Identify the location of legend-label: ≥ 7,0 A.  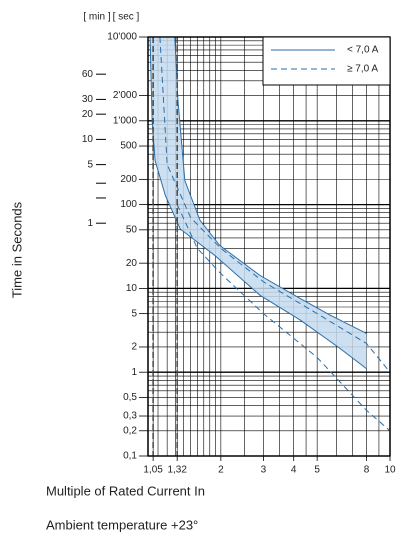
(362, 69).